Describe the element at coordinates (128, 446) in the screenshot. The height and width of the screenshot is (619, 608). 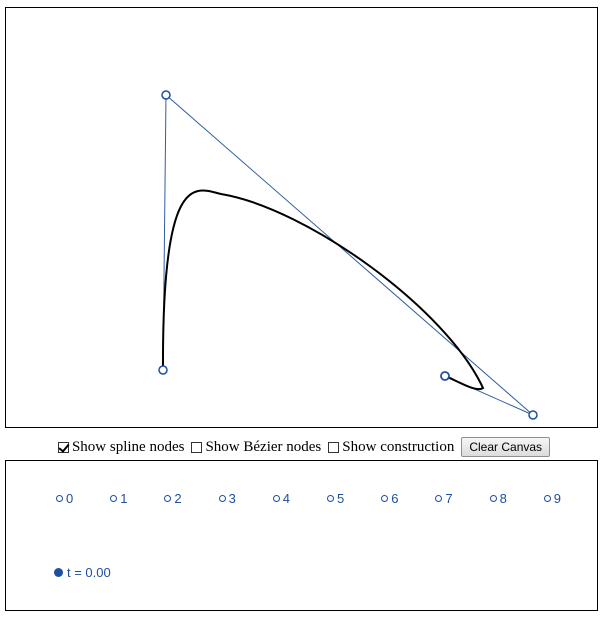
I see `show-spline-nodes-label: Show spline nodes` at that location.